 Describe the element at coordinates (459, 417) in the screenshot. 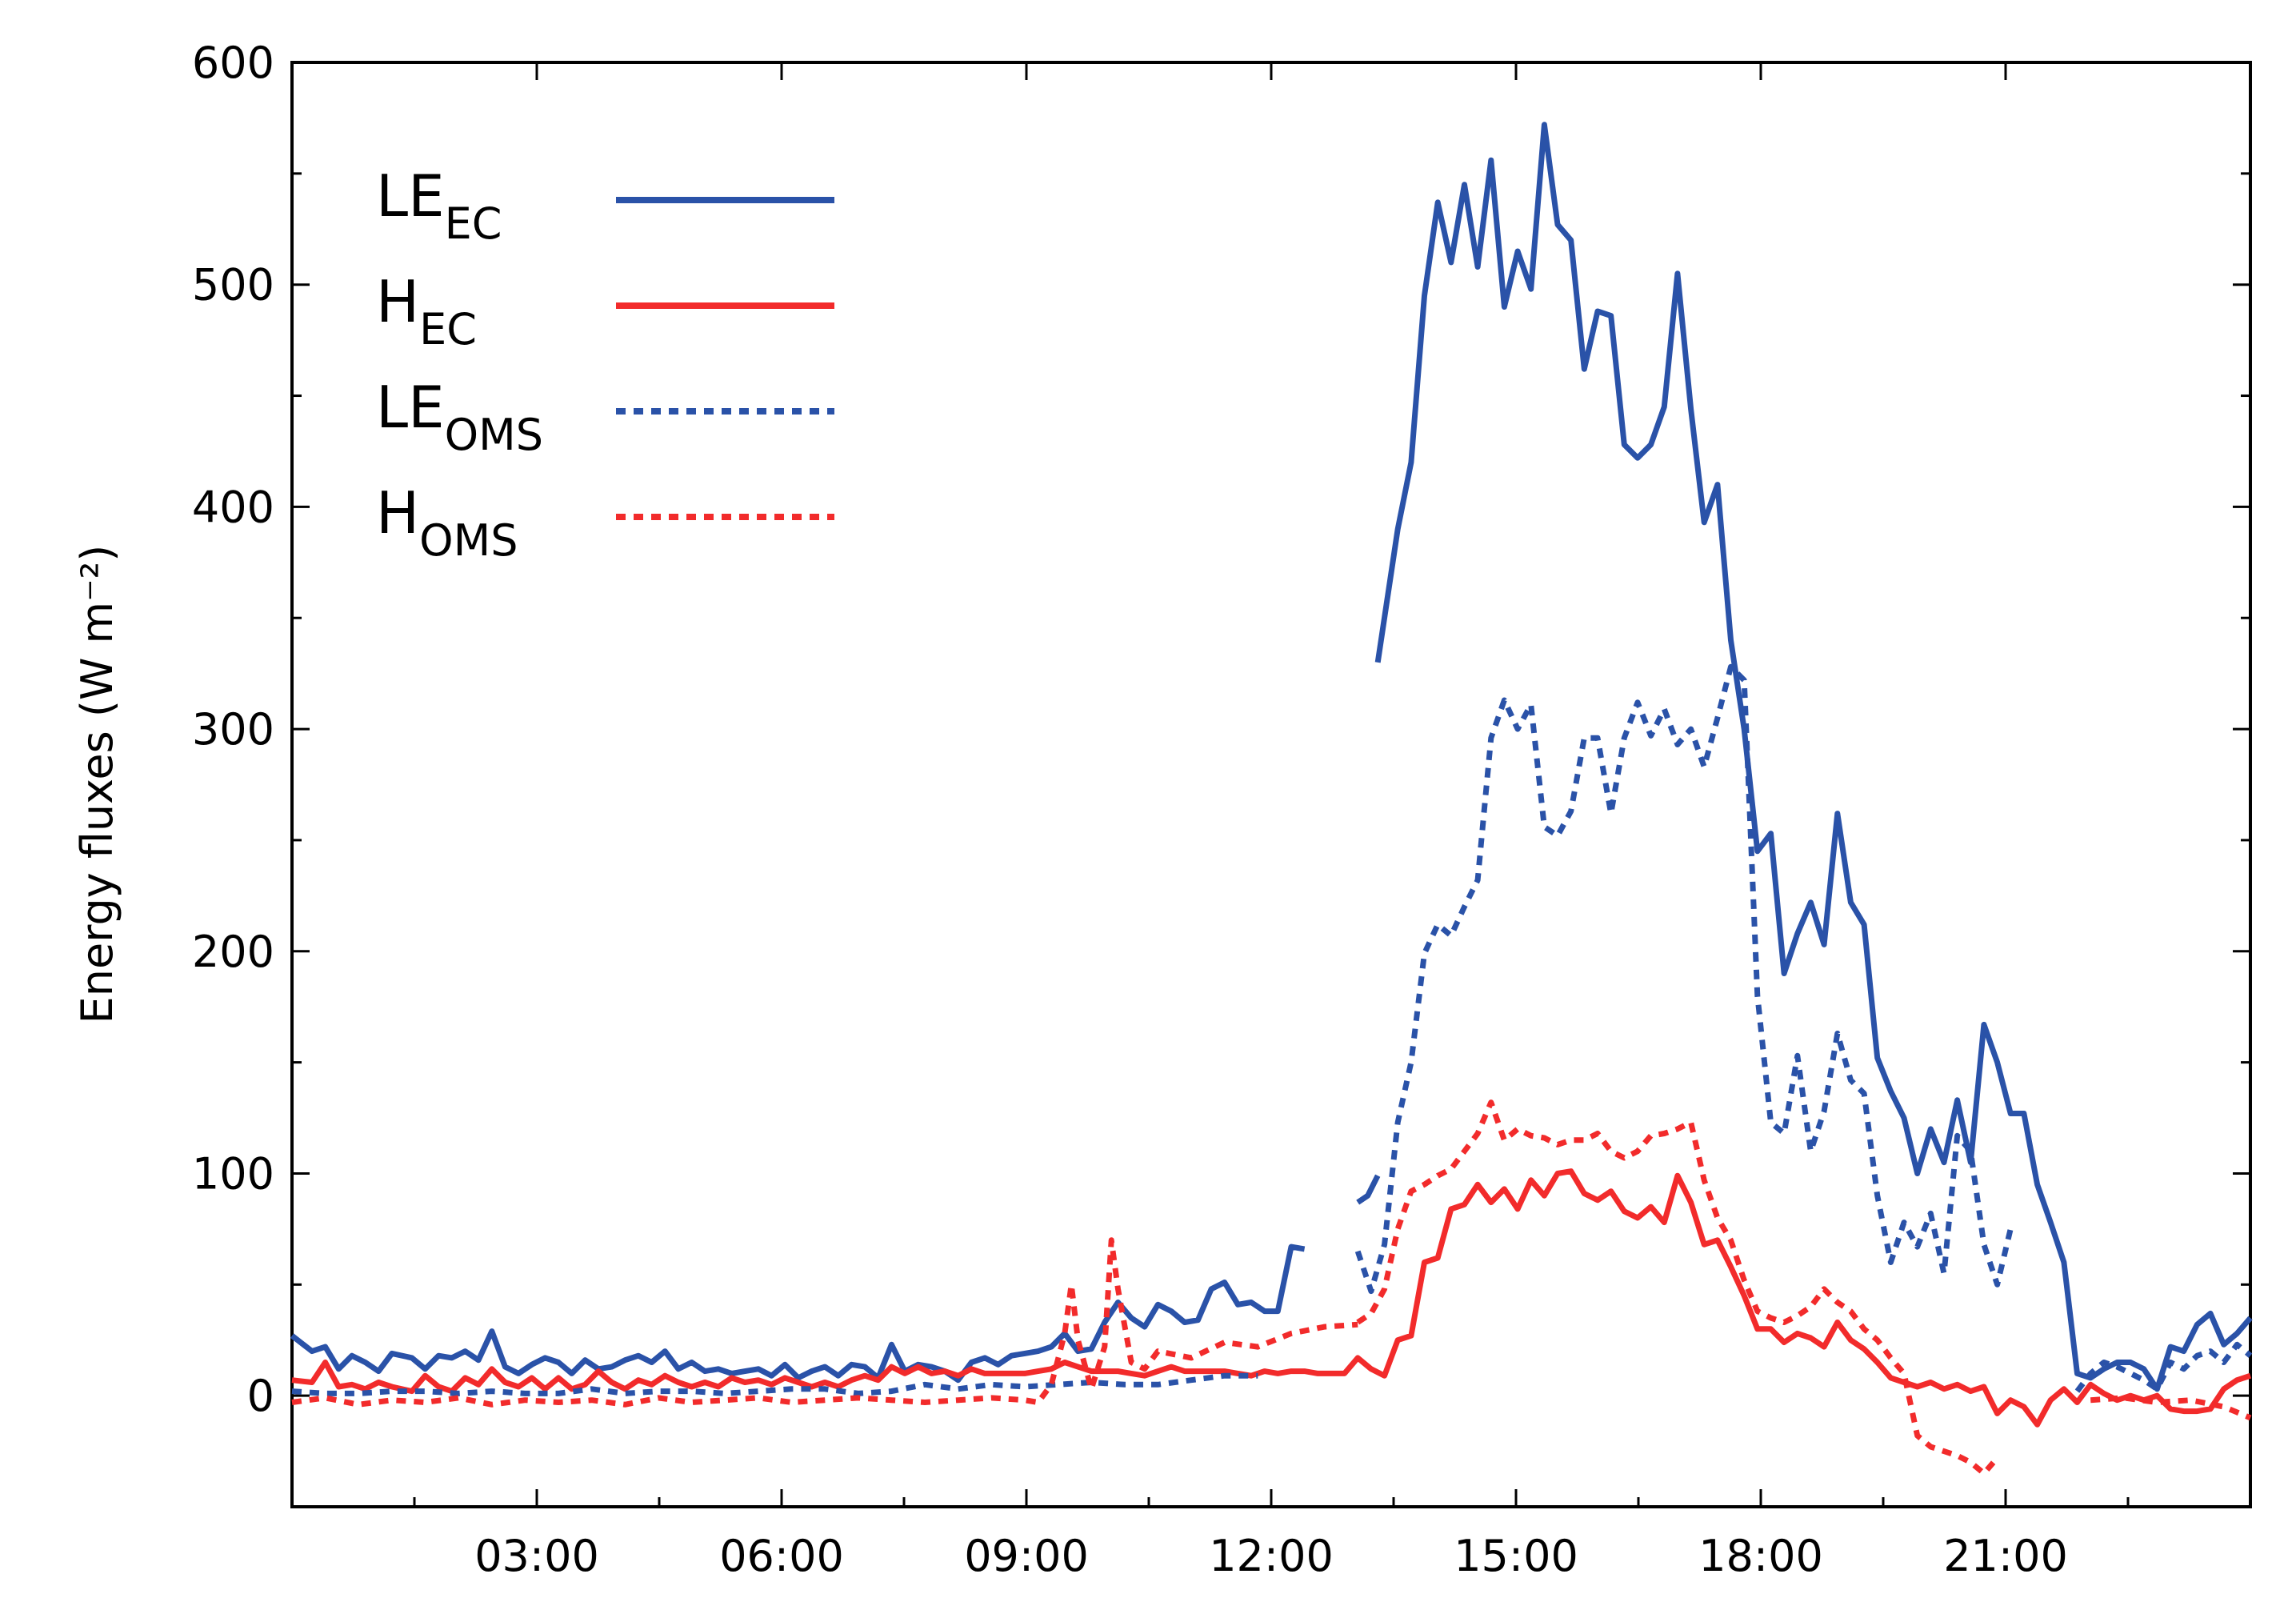

I see `legend-label: LEOMS` at that location.